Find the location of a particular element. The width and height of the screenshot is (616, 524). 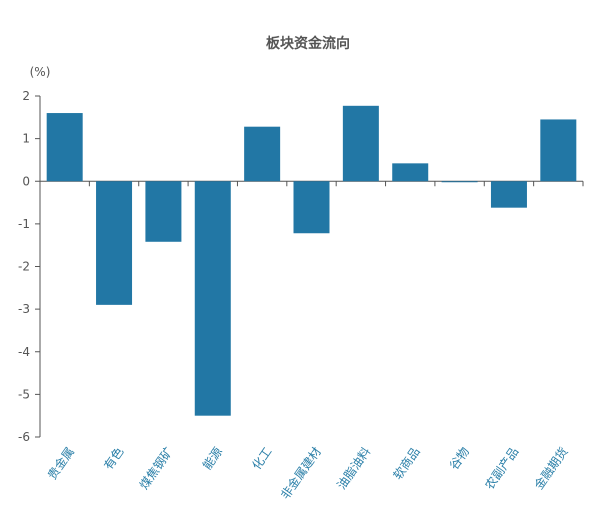

y-tick-label: -2 is located at coordinates (24, 267).